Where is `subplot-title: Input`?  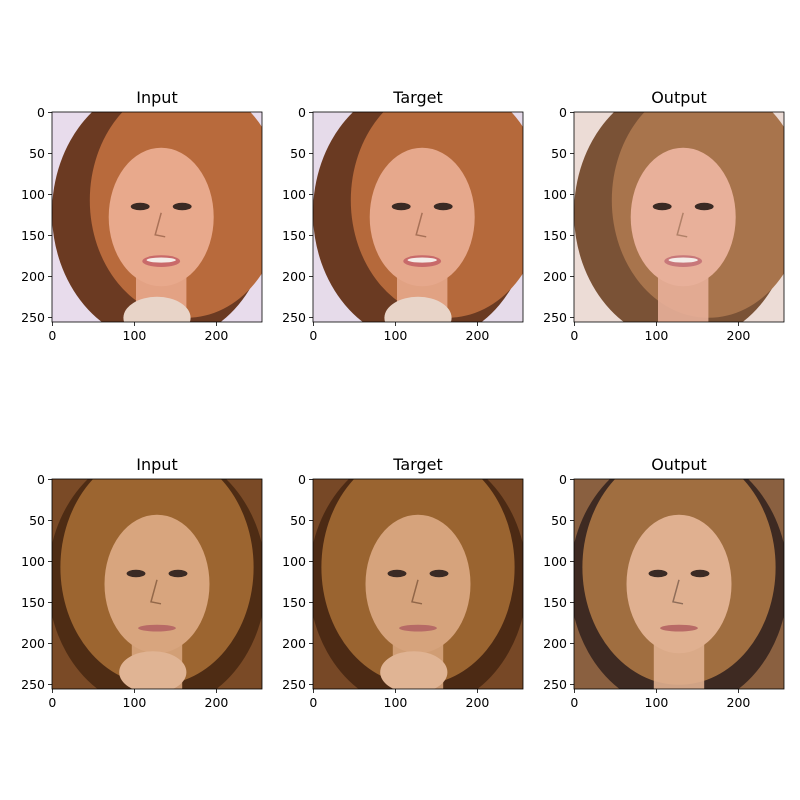 subplot-title: Input is located at coordinates (156, 97).